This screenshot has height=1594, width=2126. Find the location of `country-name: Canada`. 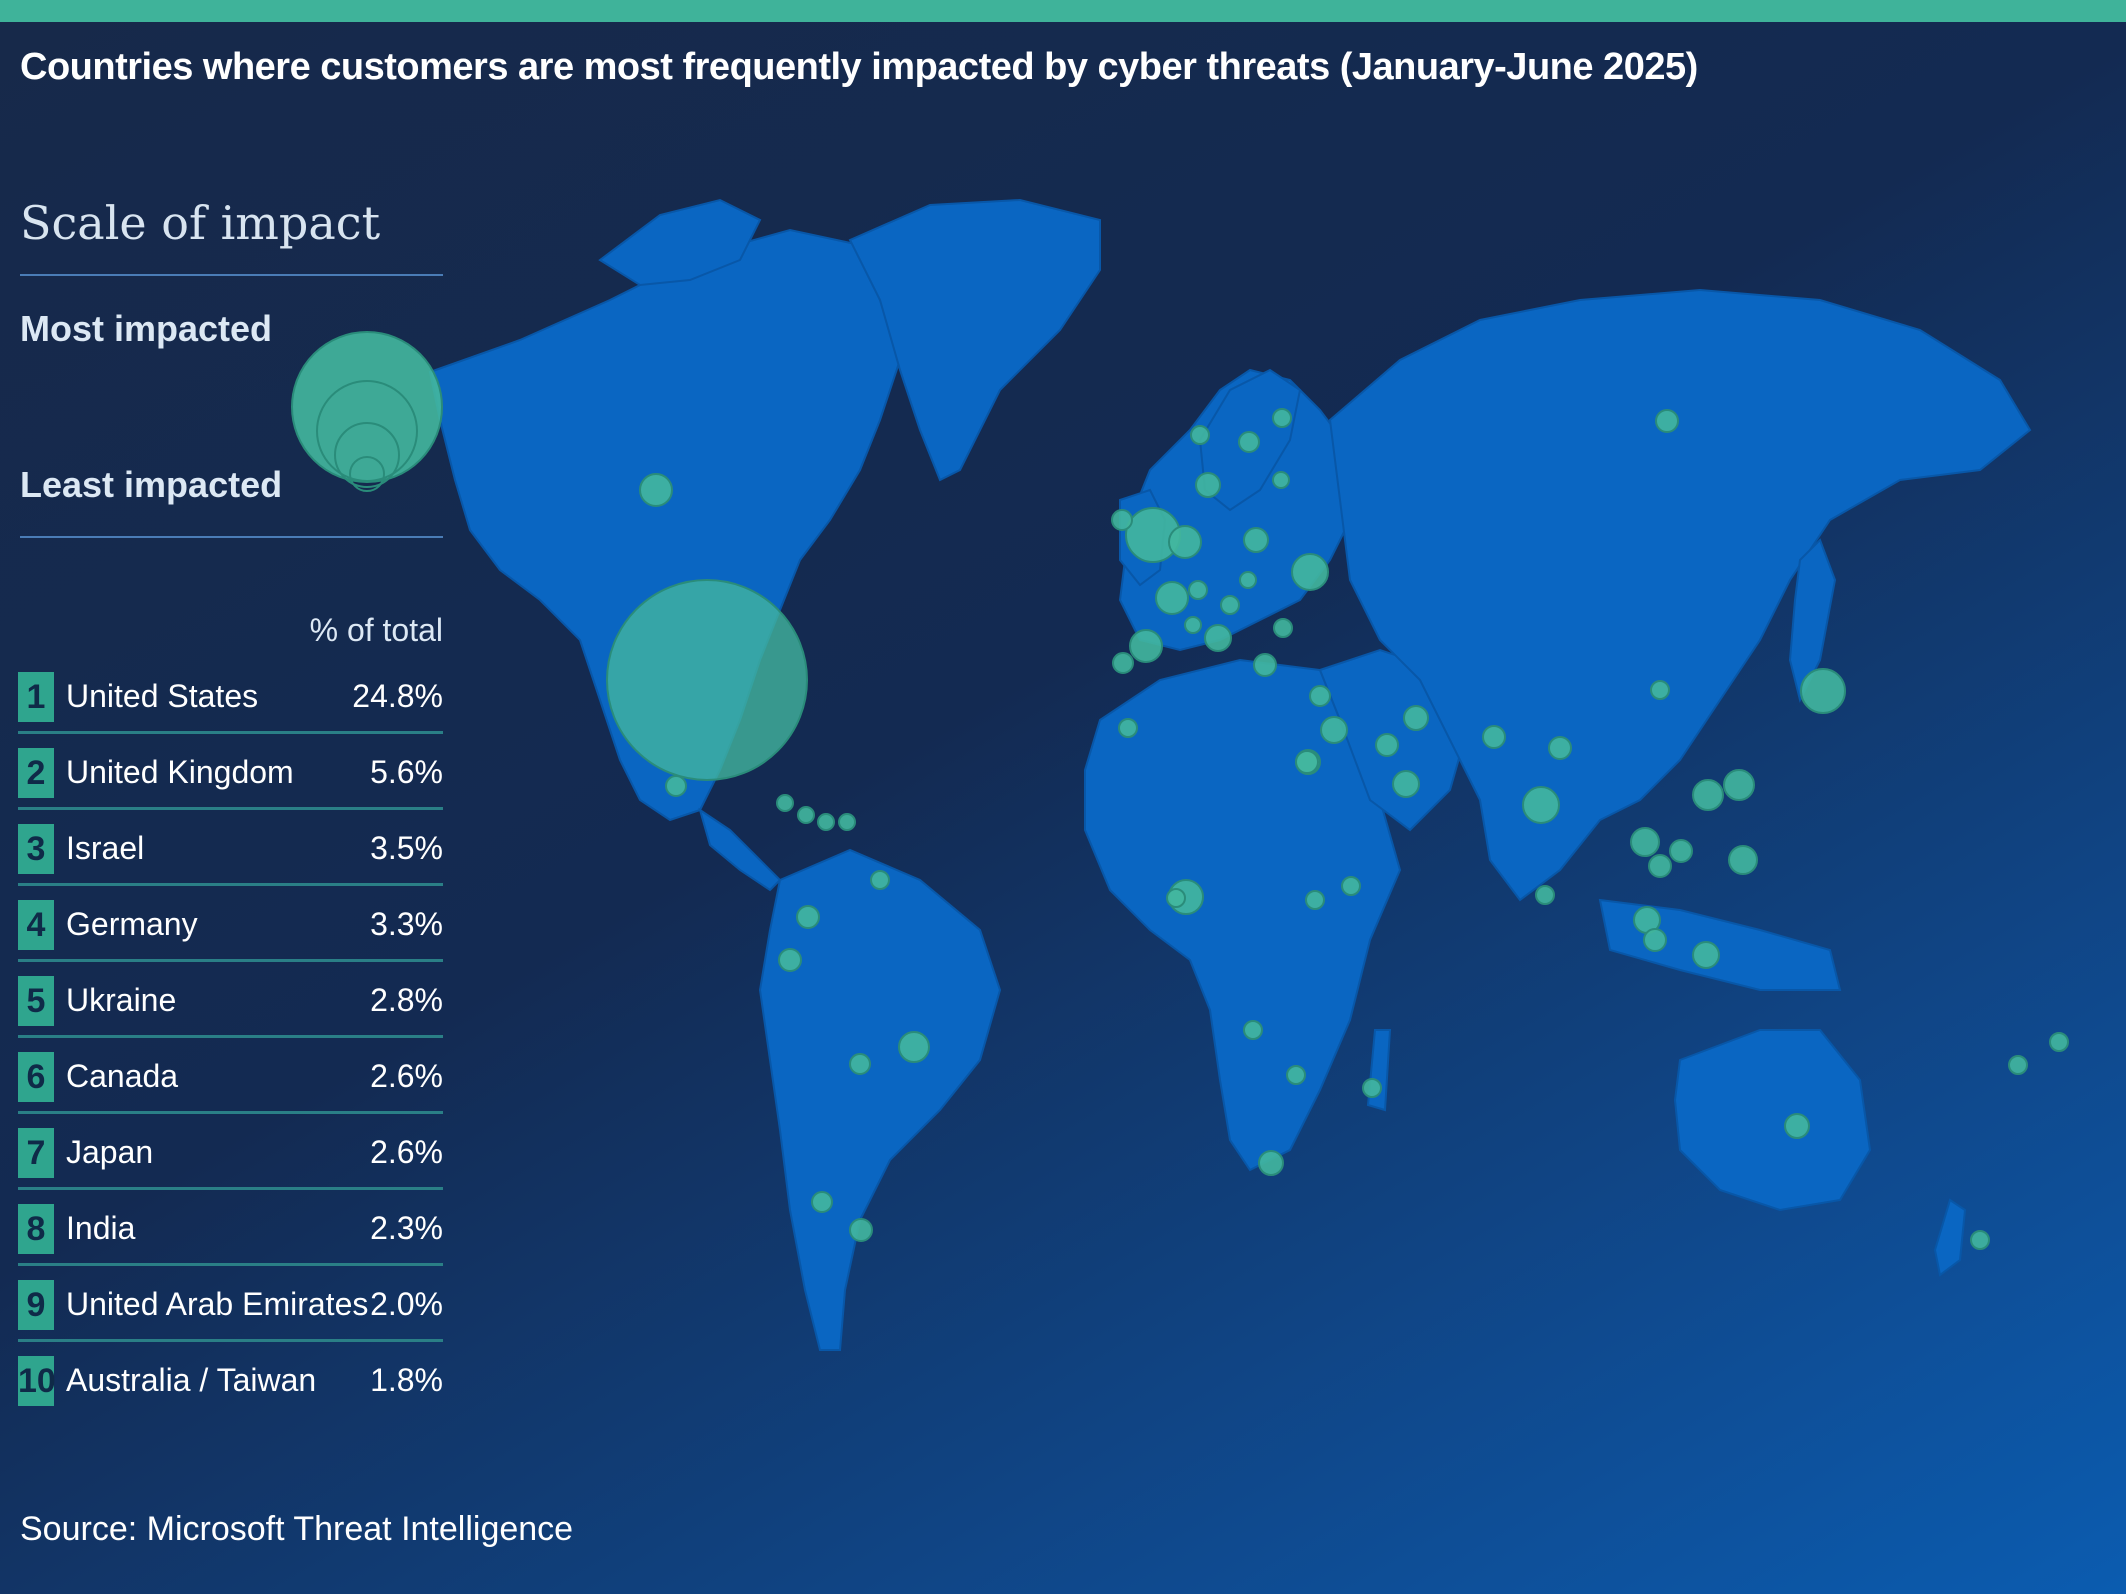

country-name: Canada is located at coordinates (122, 1076).